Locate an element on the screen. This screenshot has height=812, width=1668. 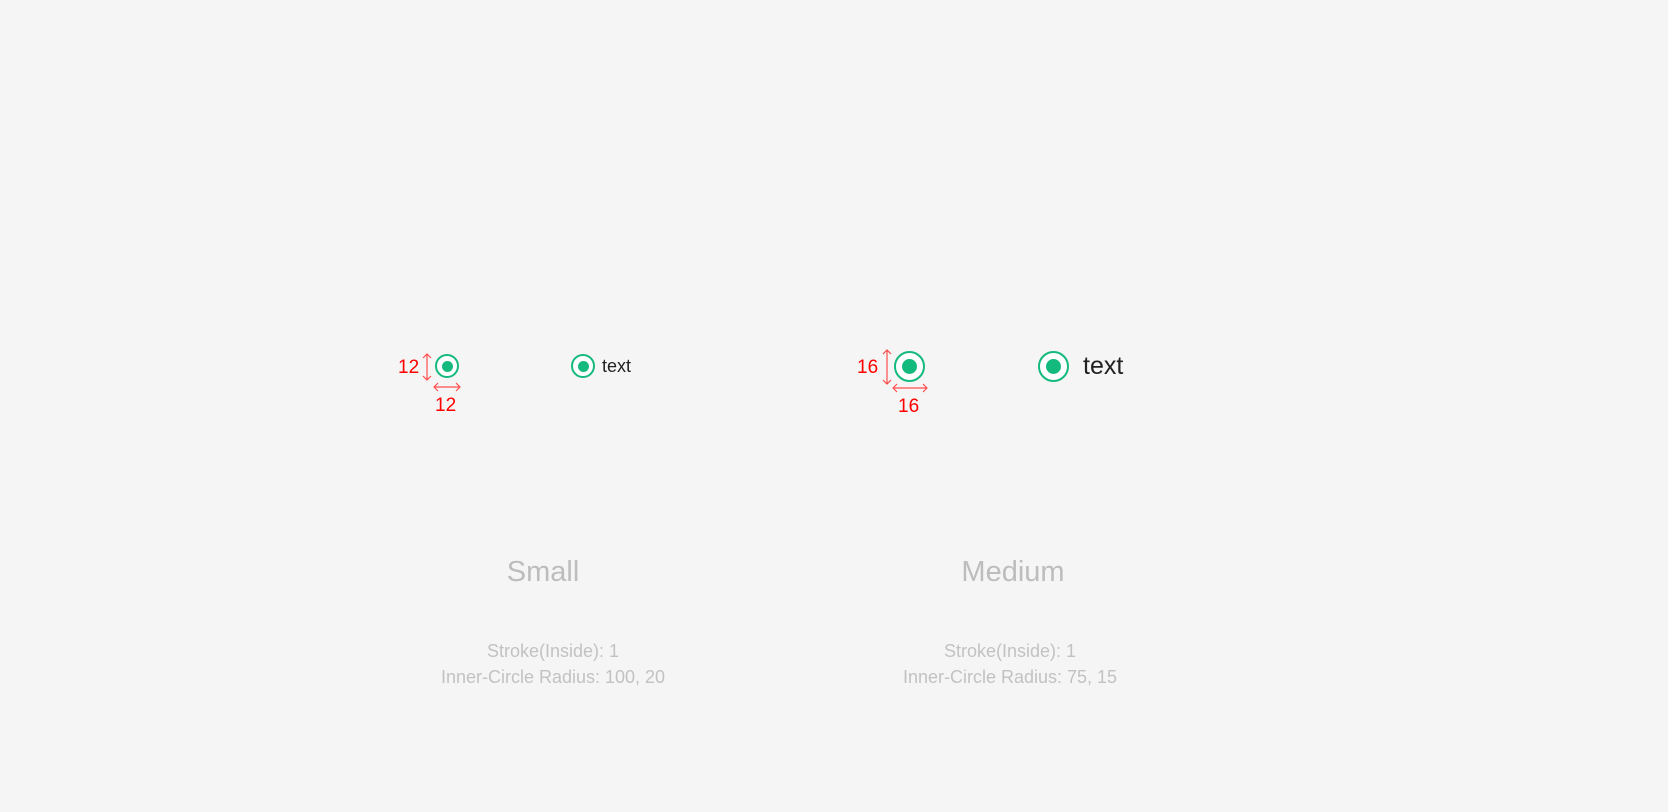
small-width-label: 12 is located at coordinates (446, 405).